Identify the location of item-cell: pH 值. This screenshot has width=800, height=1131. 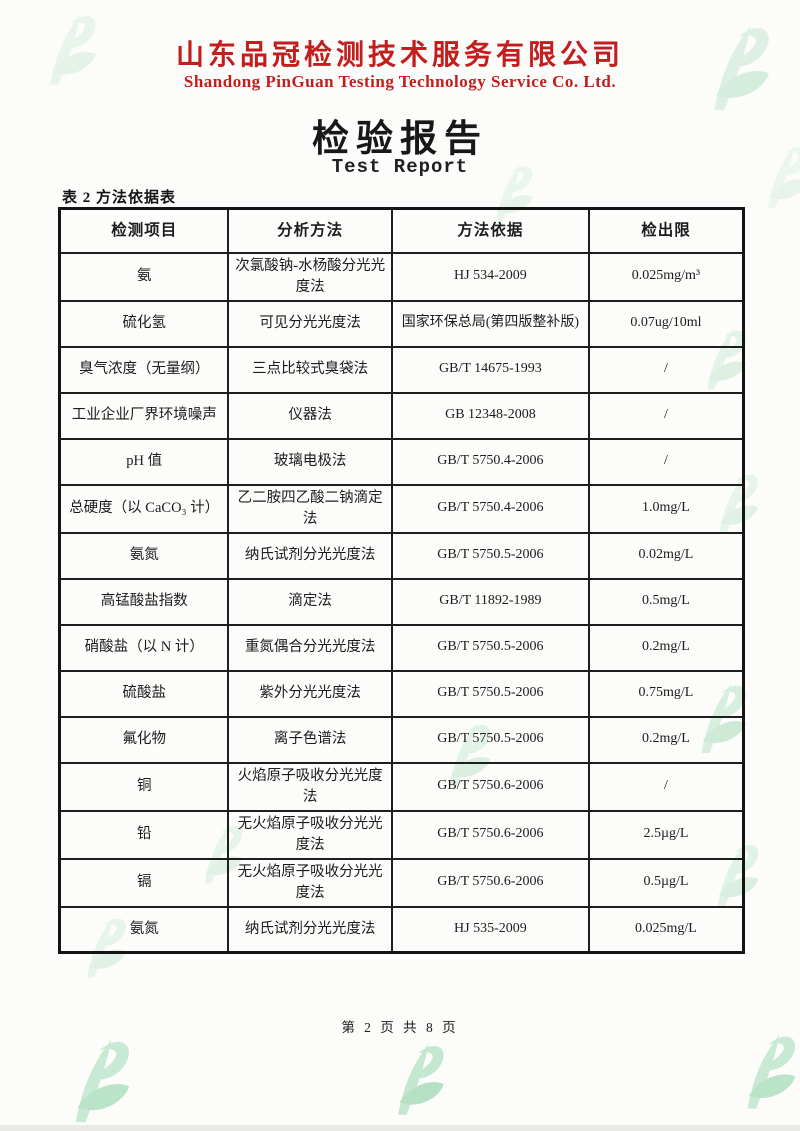
(144, 461).